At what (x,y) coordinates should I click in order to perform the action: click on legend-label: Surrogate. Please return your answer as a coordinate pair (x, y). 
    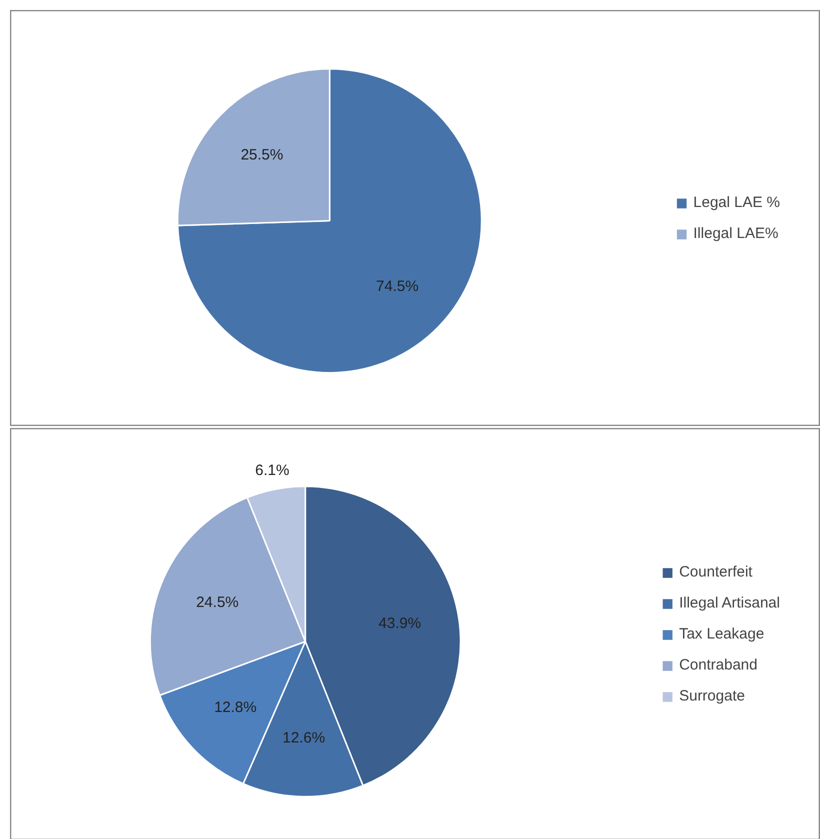
    Looking at the image, I should click on (712, 696).